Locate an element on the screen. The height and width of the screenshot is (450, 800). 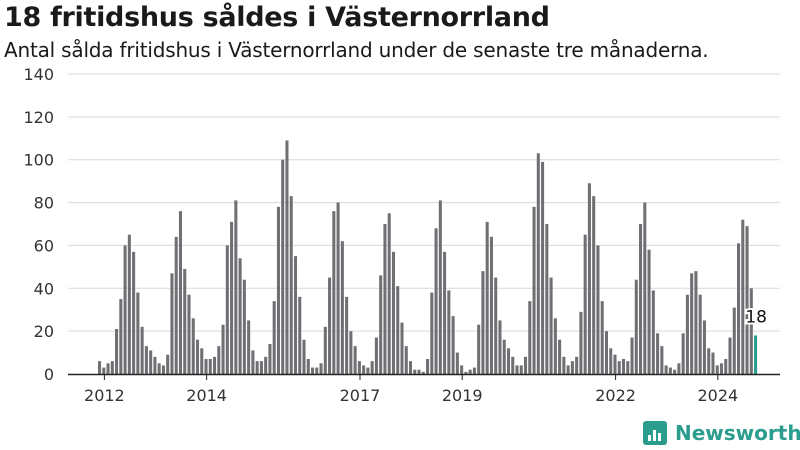
y-tick-label: 120 is located at coordinates (38, 117).